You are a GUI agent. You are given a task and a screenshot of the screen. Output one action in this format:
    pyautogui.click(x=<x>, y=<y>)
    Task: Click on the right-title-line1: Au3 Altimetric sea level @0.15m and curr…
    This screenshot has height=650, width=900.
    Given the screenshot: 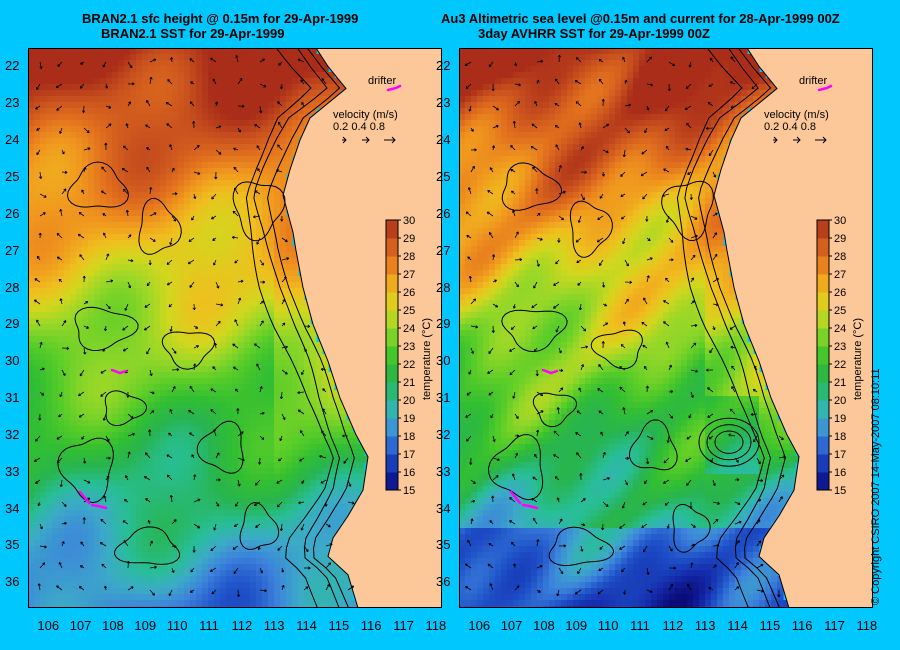 What is the action you would take?
    pyautogui.click(x=640, y=18)
    